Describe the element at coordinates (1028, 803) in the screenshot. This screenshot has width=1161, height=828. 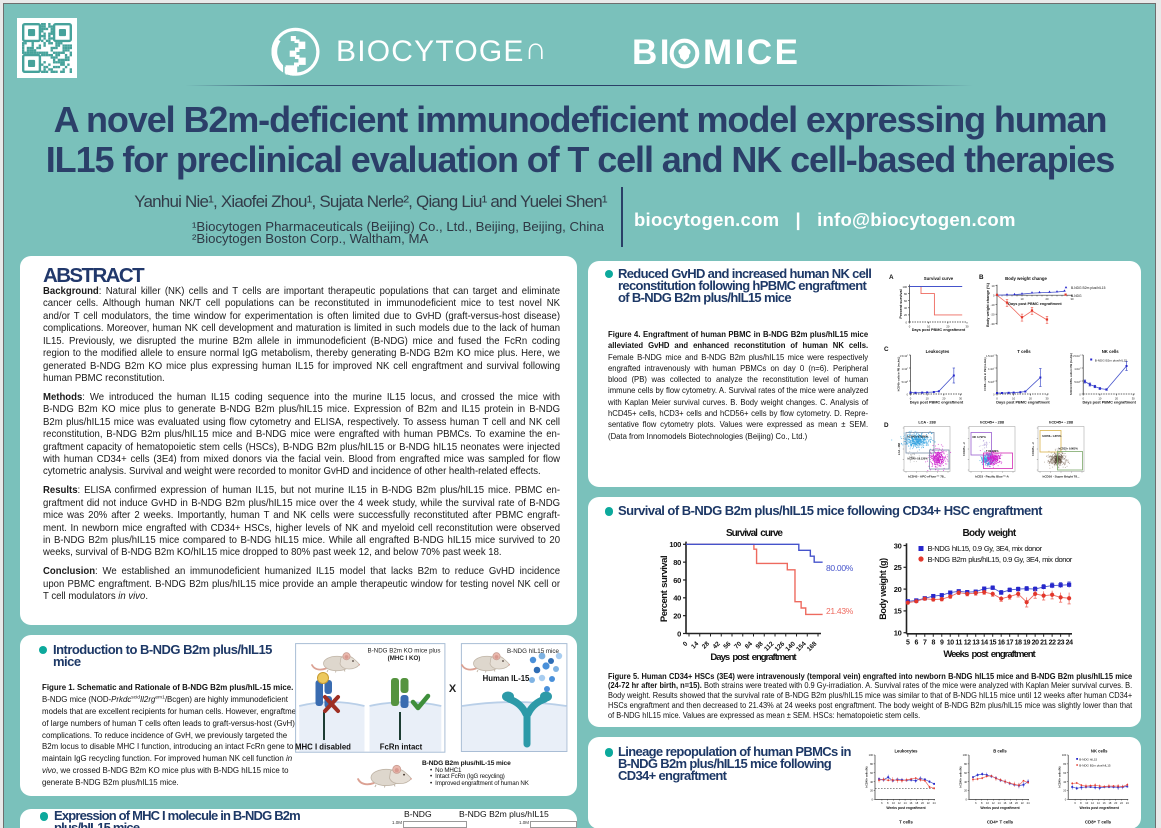
I see `svg-text: 24` at that location.